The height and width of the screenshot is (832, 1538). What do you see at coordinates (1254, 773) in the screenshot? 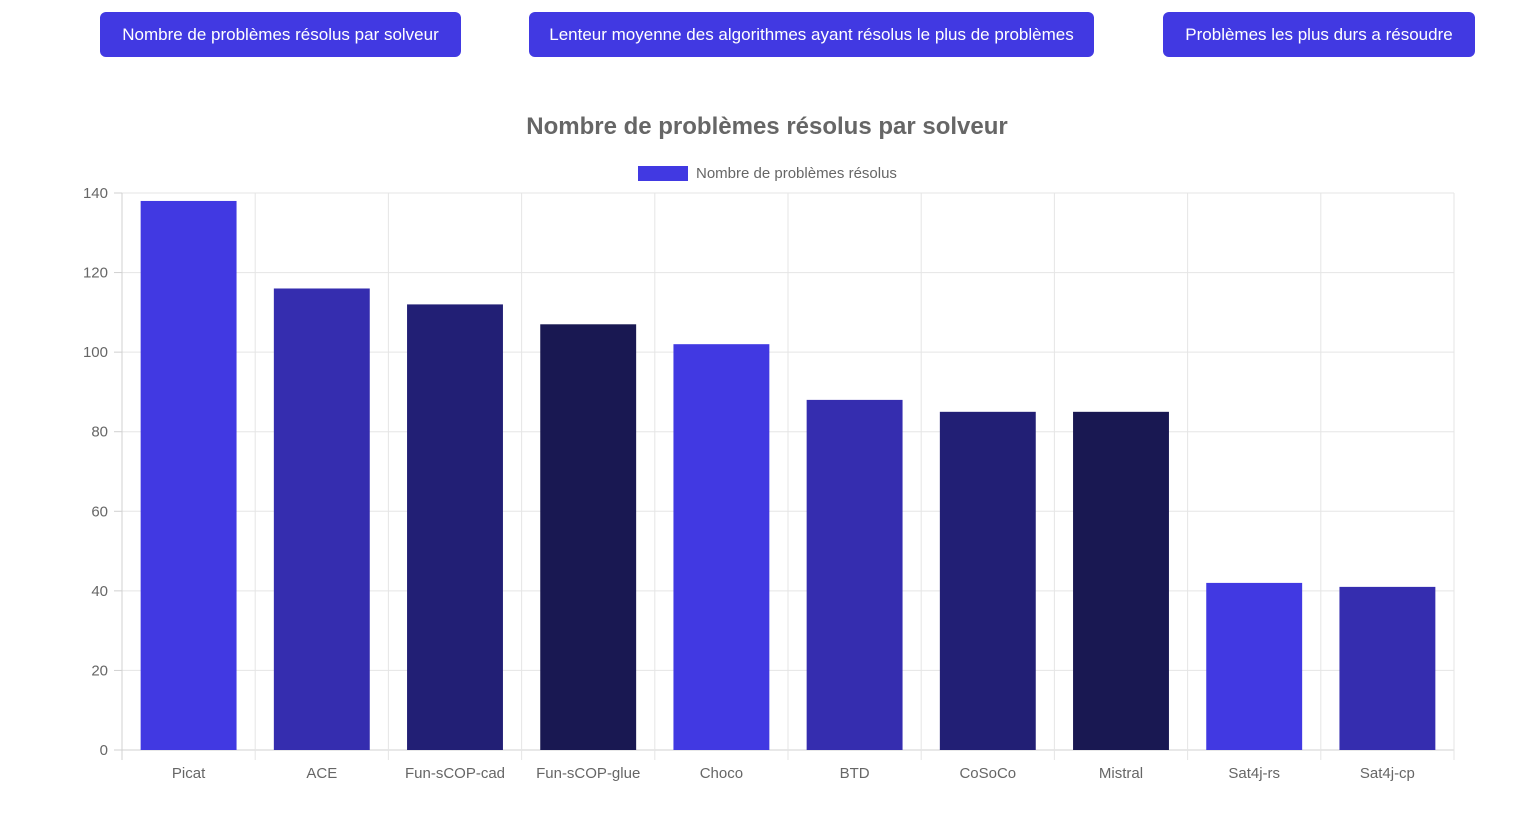
I see `x-tick-label: Sat4j-rs` at bounding box center [1254, 773].